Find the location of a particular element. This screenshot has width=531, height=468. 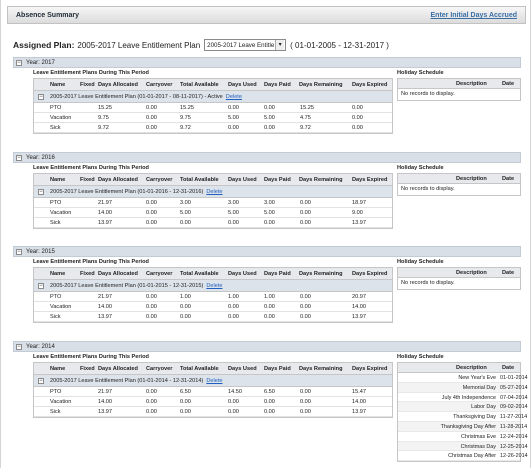

year-header: − Year: 2014 is located at coordinates (267, 346).